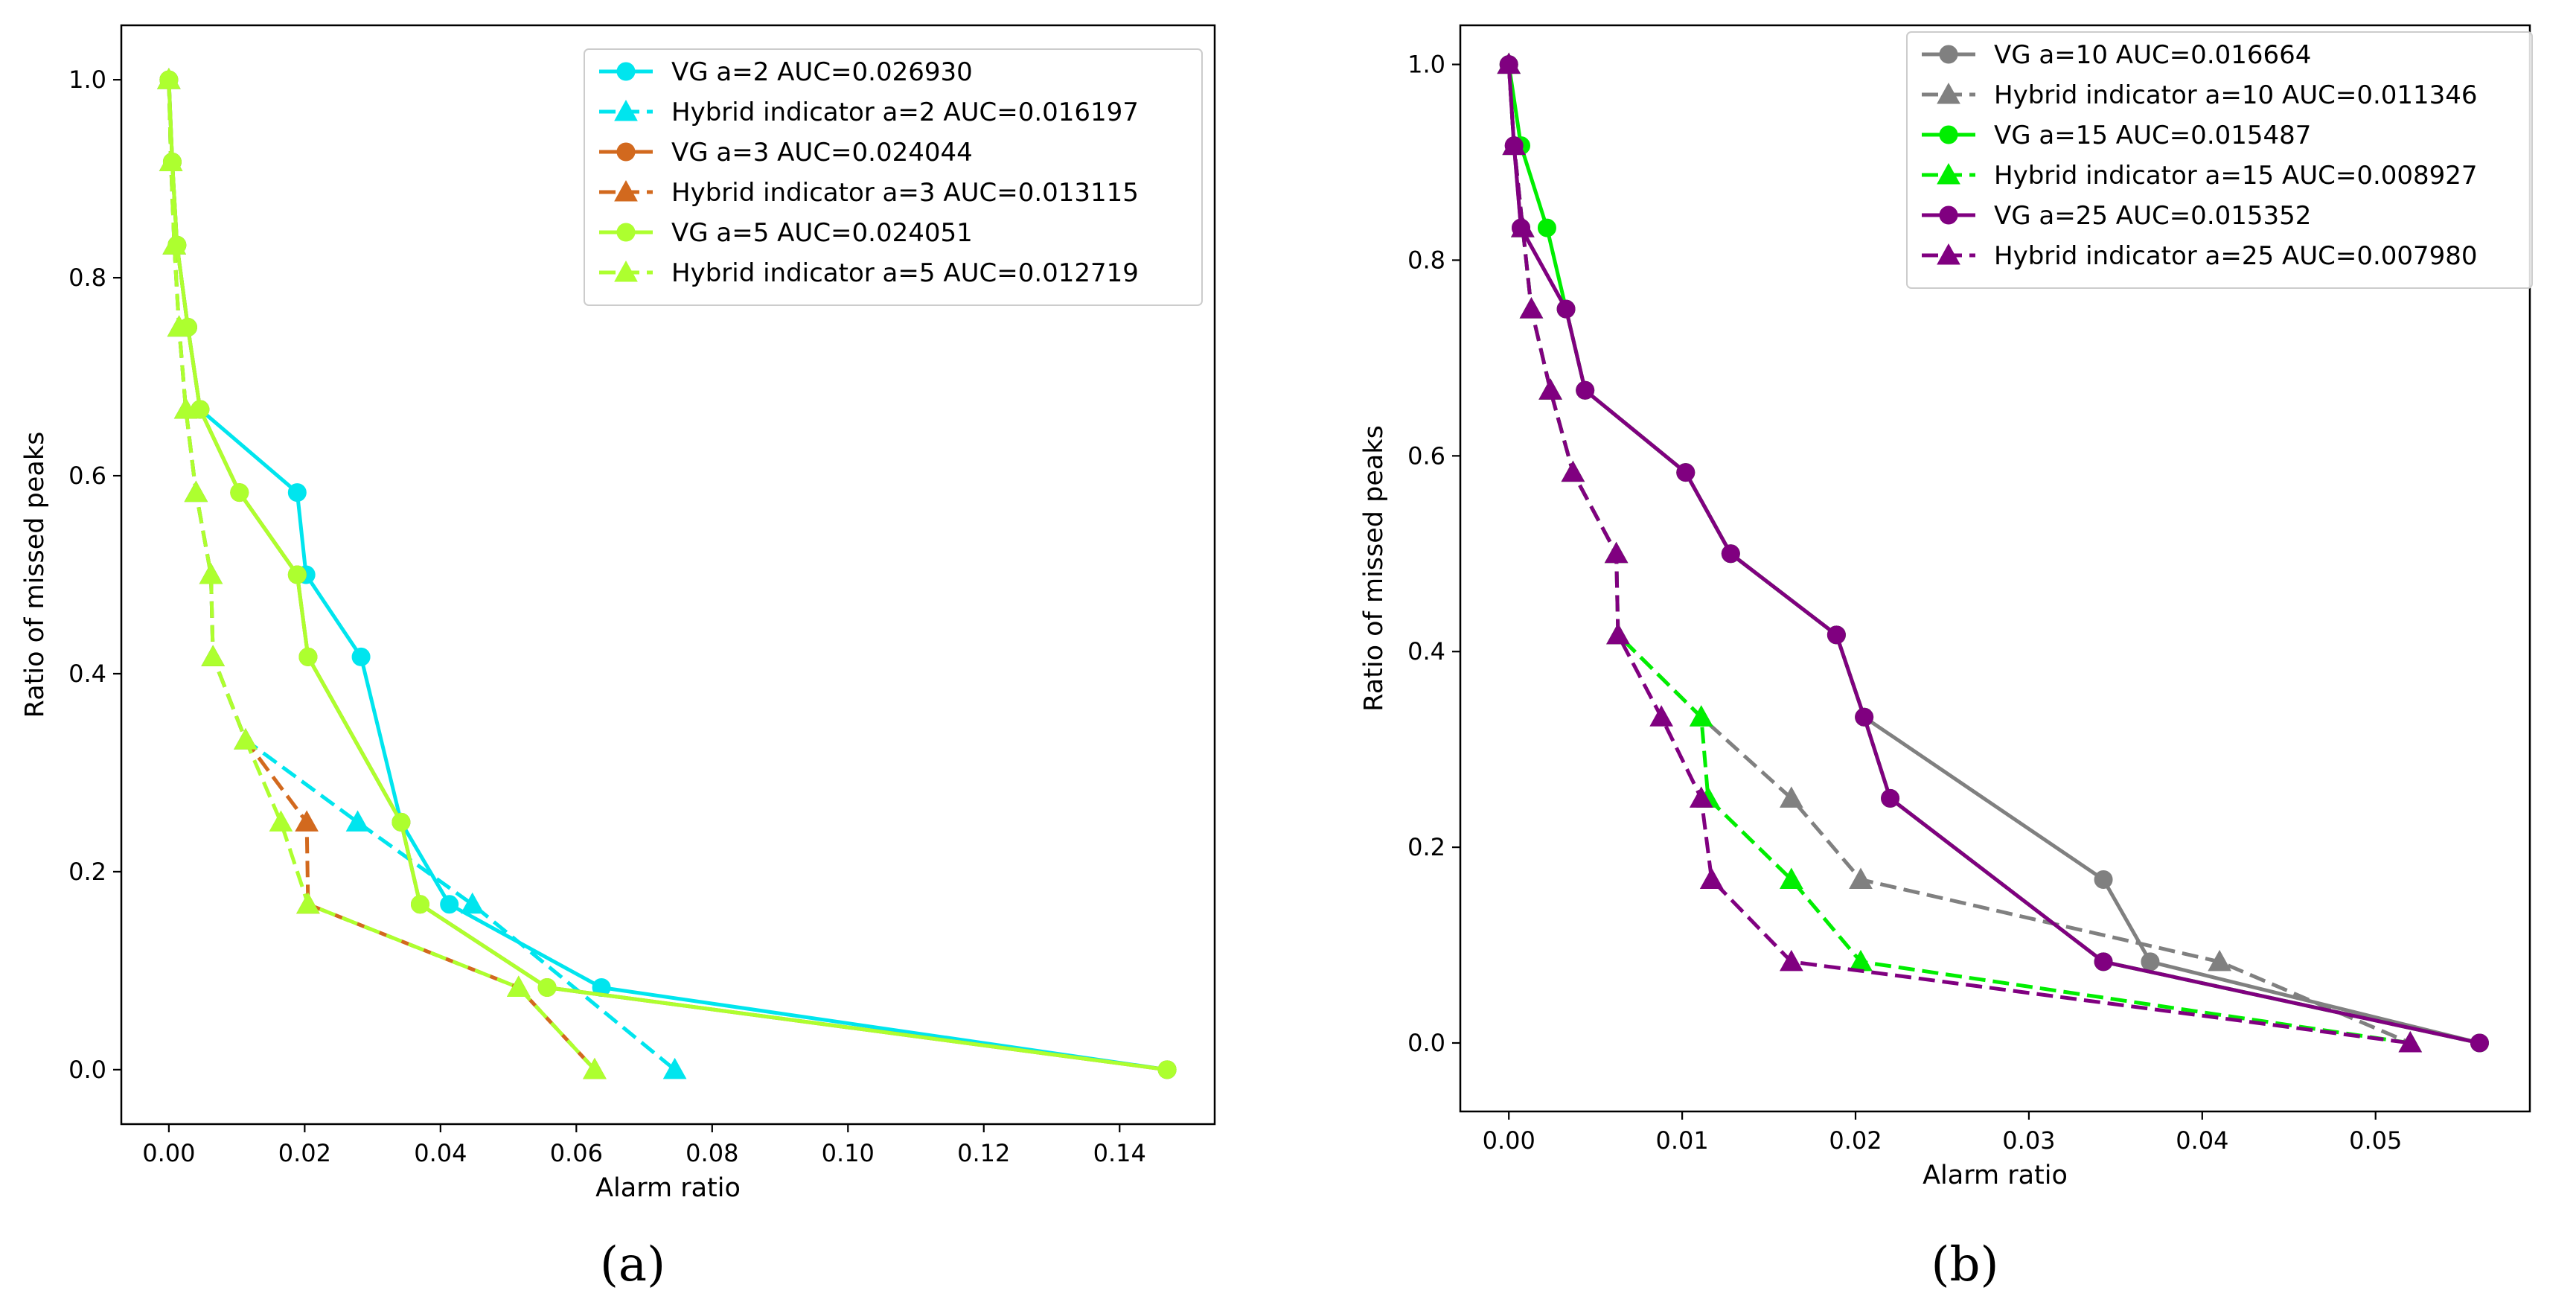 This screenshot has width=2576, height=1308. Describe the element at coordinates (711, 1153) in the screenshot. I see `x-tick-label: 0.08` at that location.